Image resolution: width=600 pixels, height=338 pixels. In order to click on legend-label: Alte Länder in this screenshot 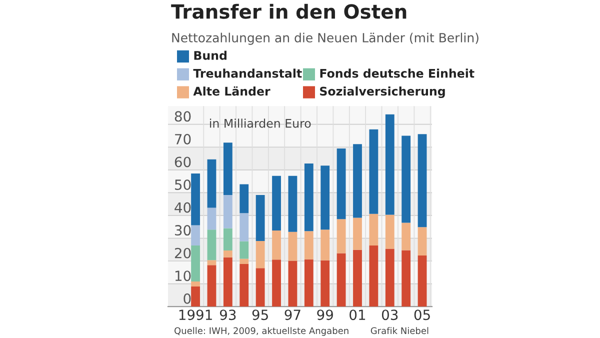, I will do `click(231, 91)`.